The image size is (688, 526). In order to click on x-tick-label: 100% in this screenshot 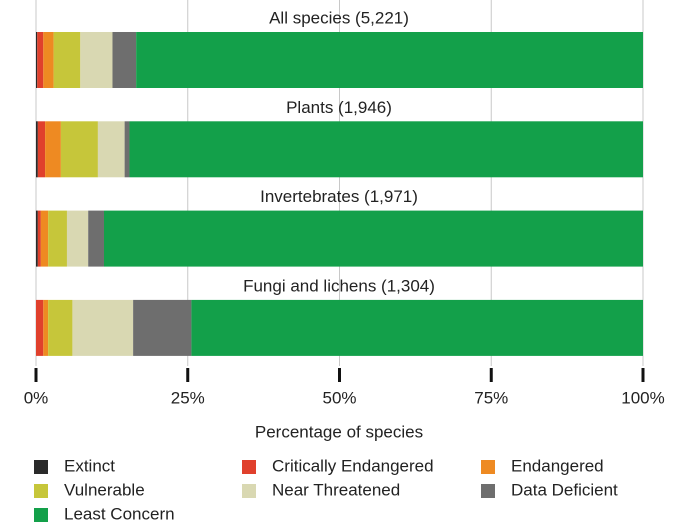, I will do `click(642, 397)`.